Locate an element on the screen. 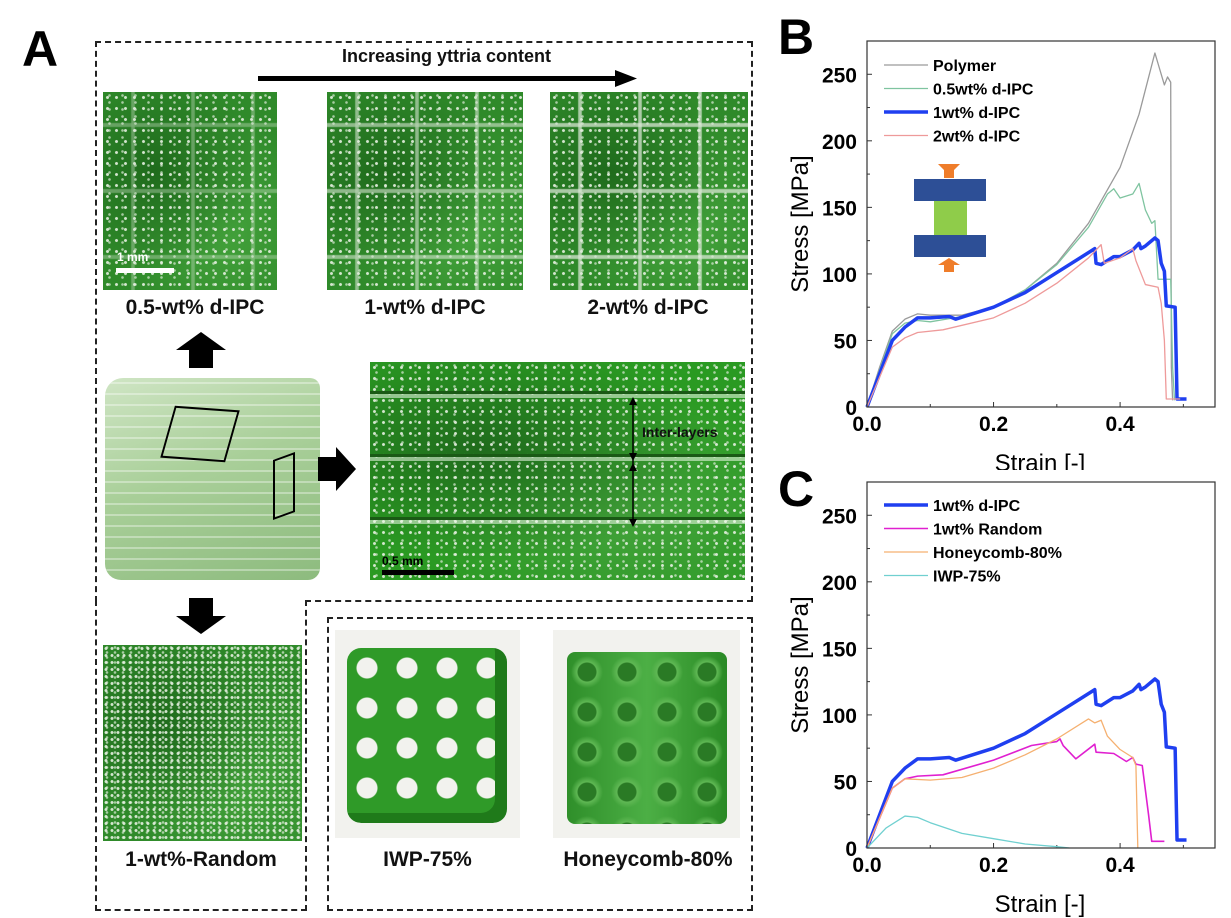 The width and height of the screenshot is (1231, 918). legend-label: IWP-75% is located at coordinates (967, 577).